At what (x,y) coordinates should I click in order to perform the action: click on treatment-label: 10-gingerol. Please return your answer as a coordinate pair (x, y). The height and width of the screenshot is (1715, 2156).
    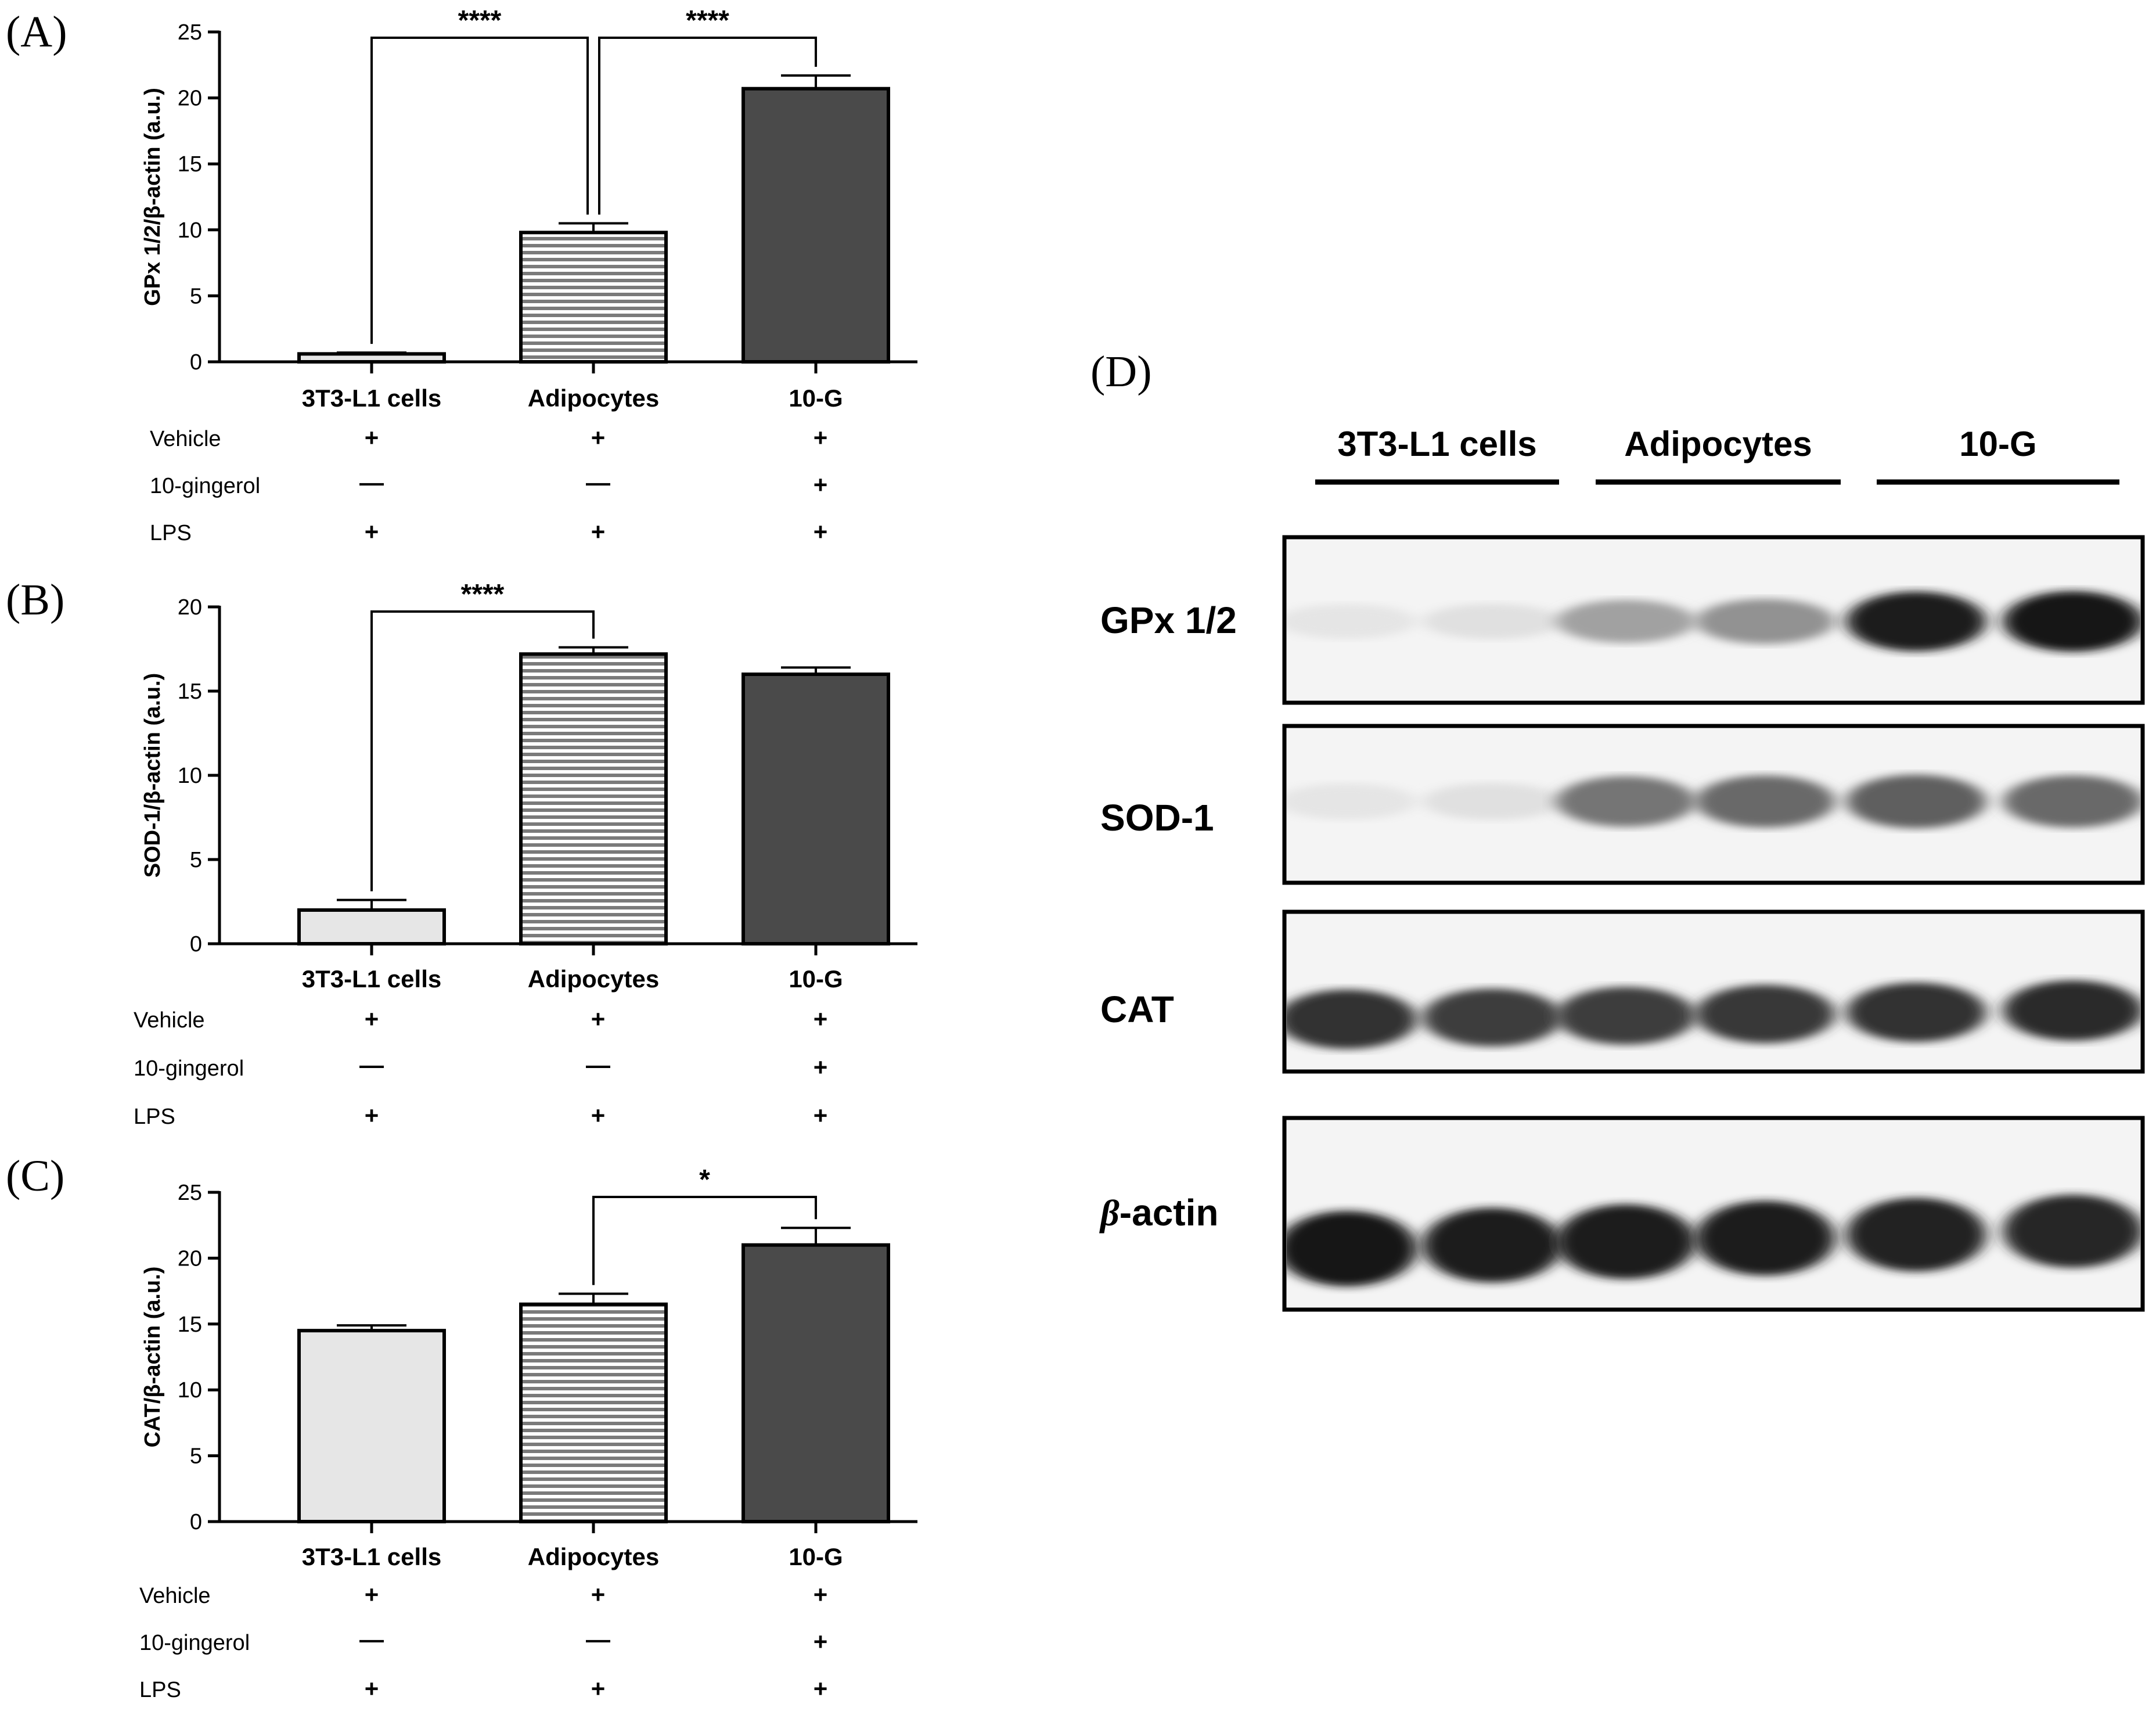
    Looking at the image, I should click on (189, 1068).